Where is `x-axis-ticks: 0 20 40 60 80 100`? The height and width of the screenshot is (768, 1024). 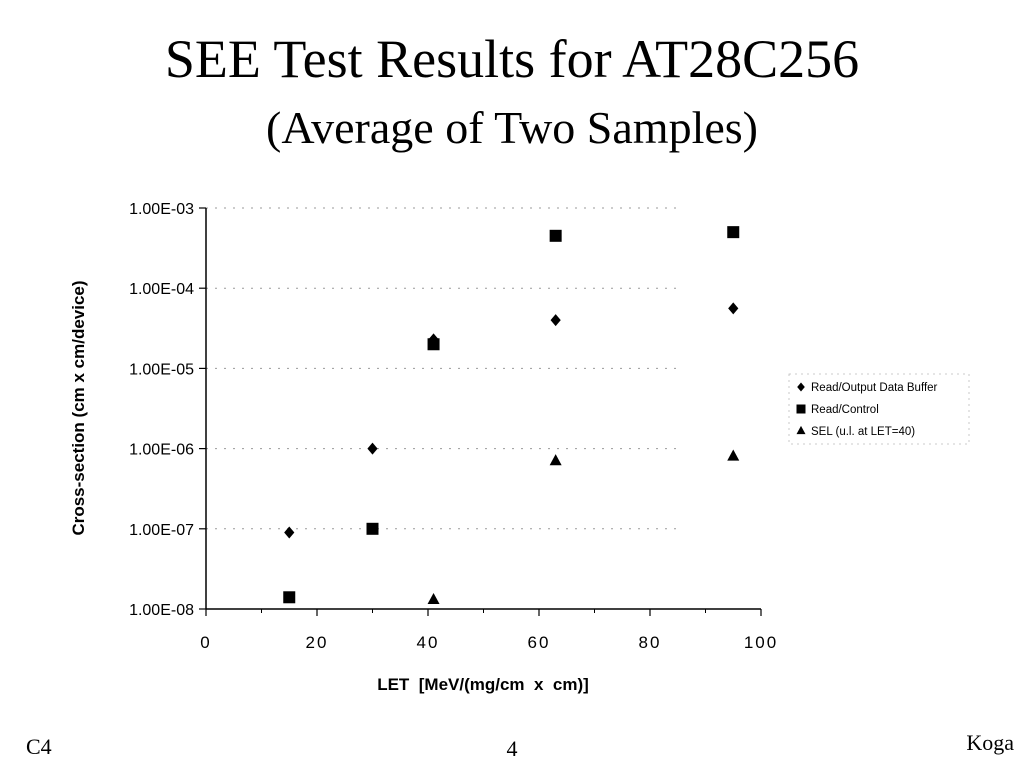
x-axis-ticks: 0 20 40 60 80 100 is located at coordinates (489, 630).